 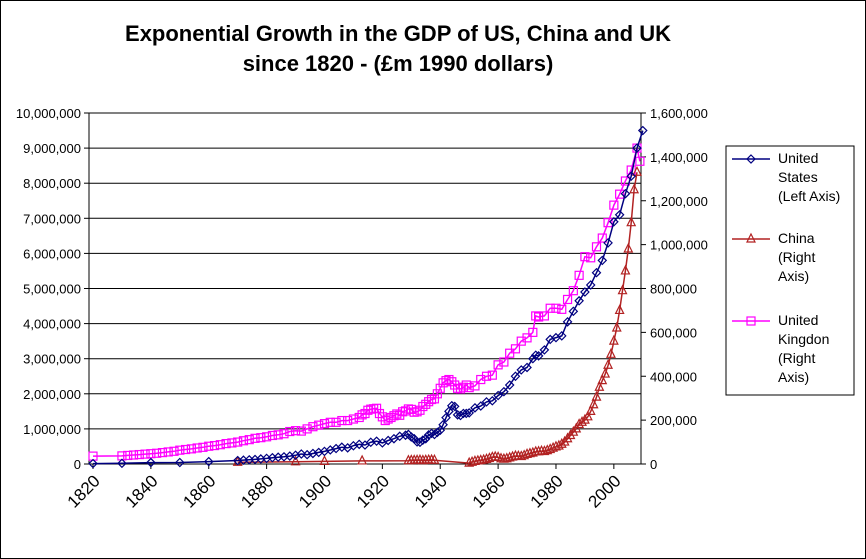 What do you see at coordinates (398, 63) in the screenshot?
I see `chart-title-line2: since 1820 - (£m 1990 dollars)` at bounding box center [398, 63].